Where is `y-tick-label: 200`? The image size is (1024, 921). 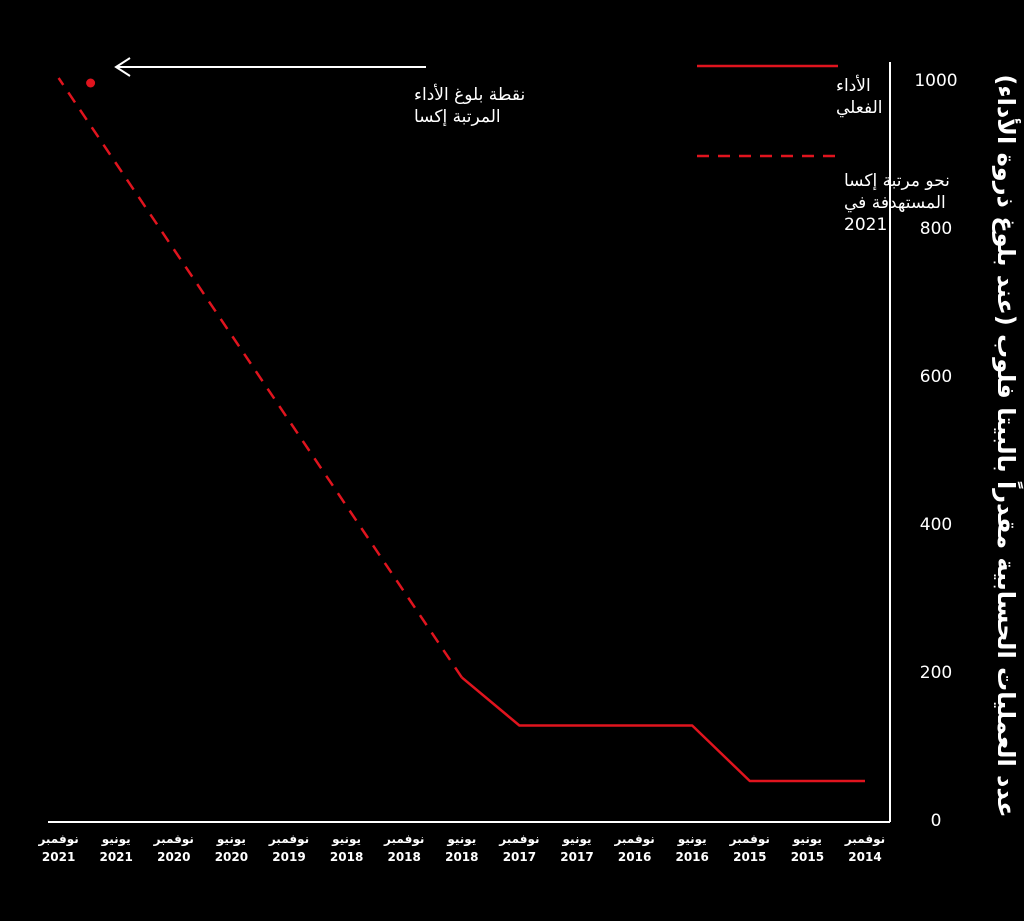
y-tick-label: 200 is located at coordinates (936, 673).